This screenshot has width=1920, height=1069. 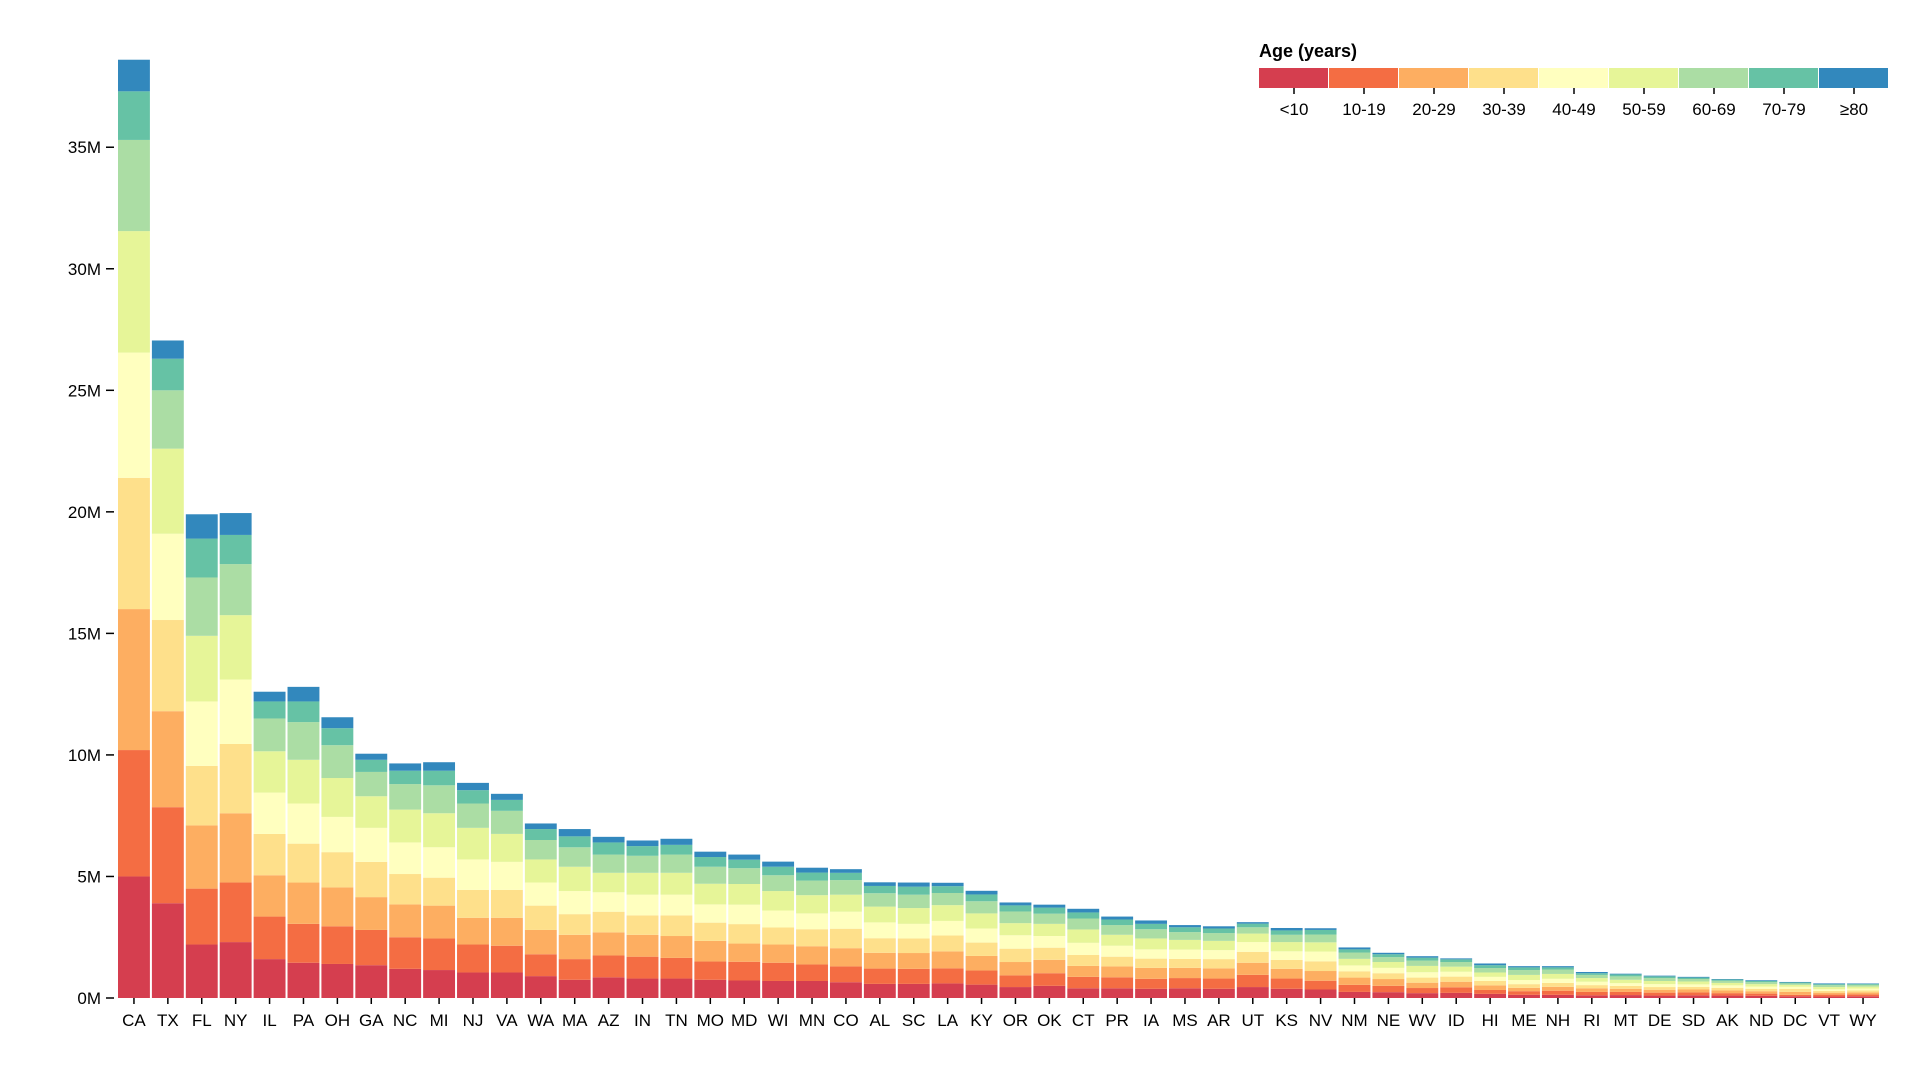 I want to click on bar-stack-va, so click(x=507, y=896).